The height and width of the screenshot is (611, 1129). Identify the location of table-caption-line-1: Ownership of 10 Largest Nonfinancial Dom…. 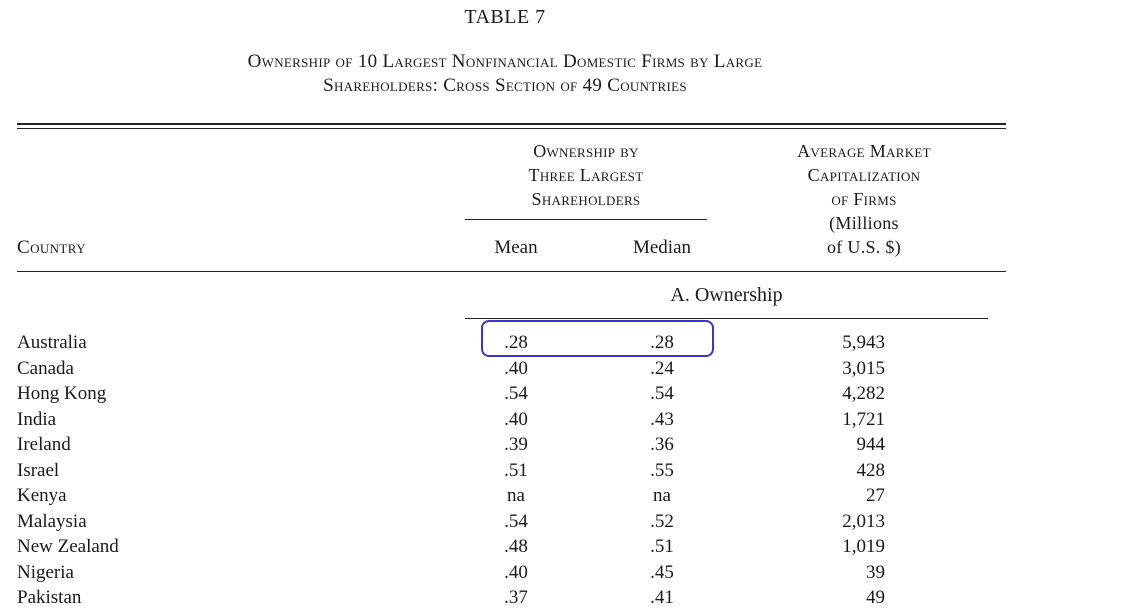
(505, 61).